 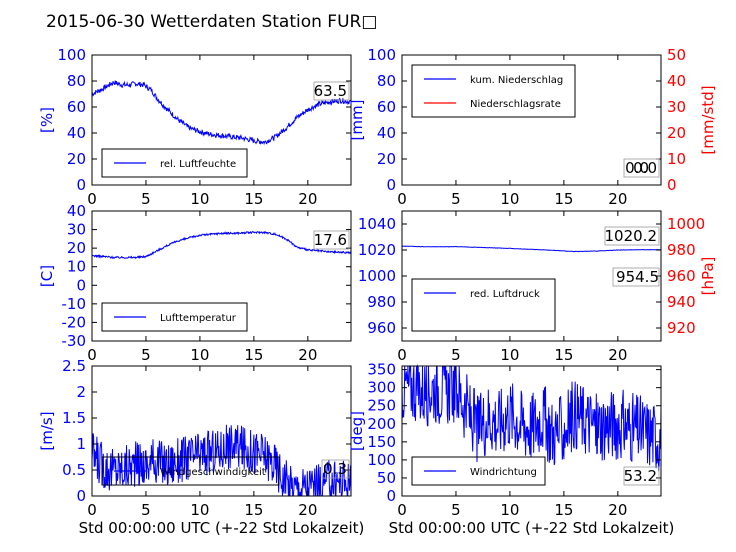 I want to click on x-tick-label-temperature: 5, so click(x=146, y=355).